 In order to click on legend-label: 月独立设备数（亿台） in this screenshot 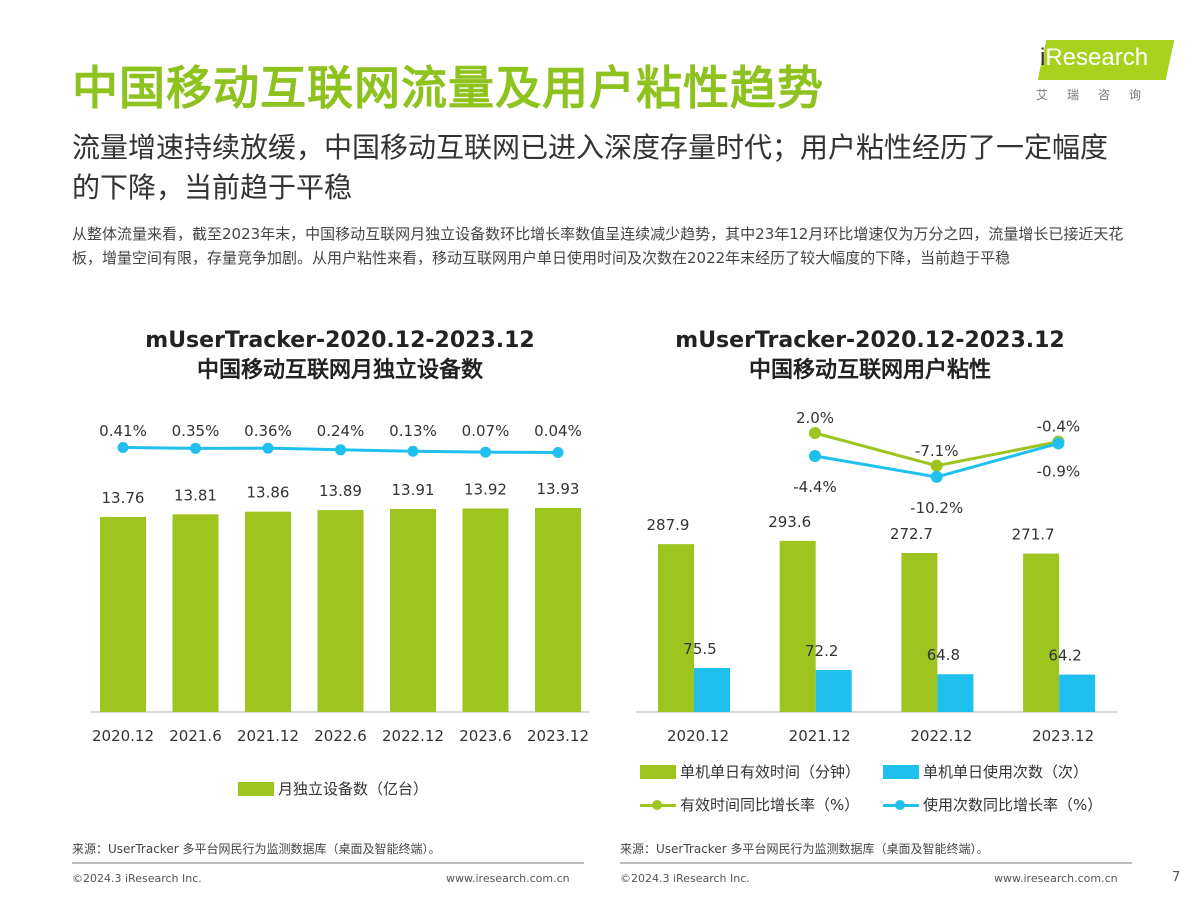, I will do `click(353, 789)`.